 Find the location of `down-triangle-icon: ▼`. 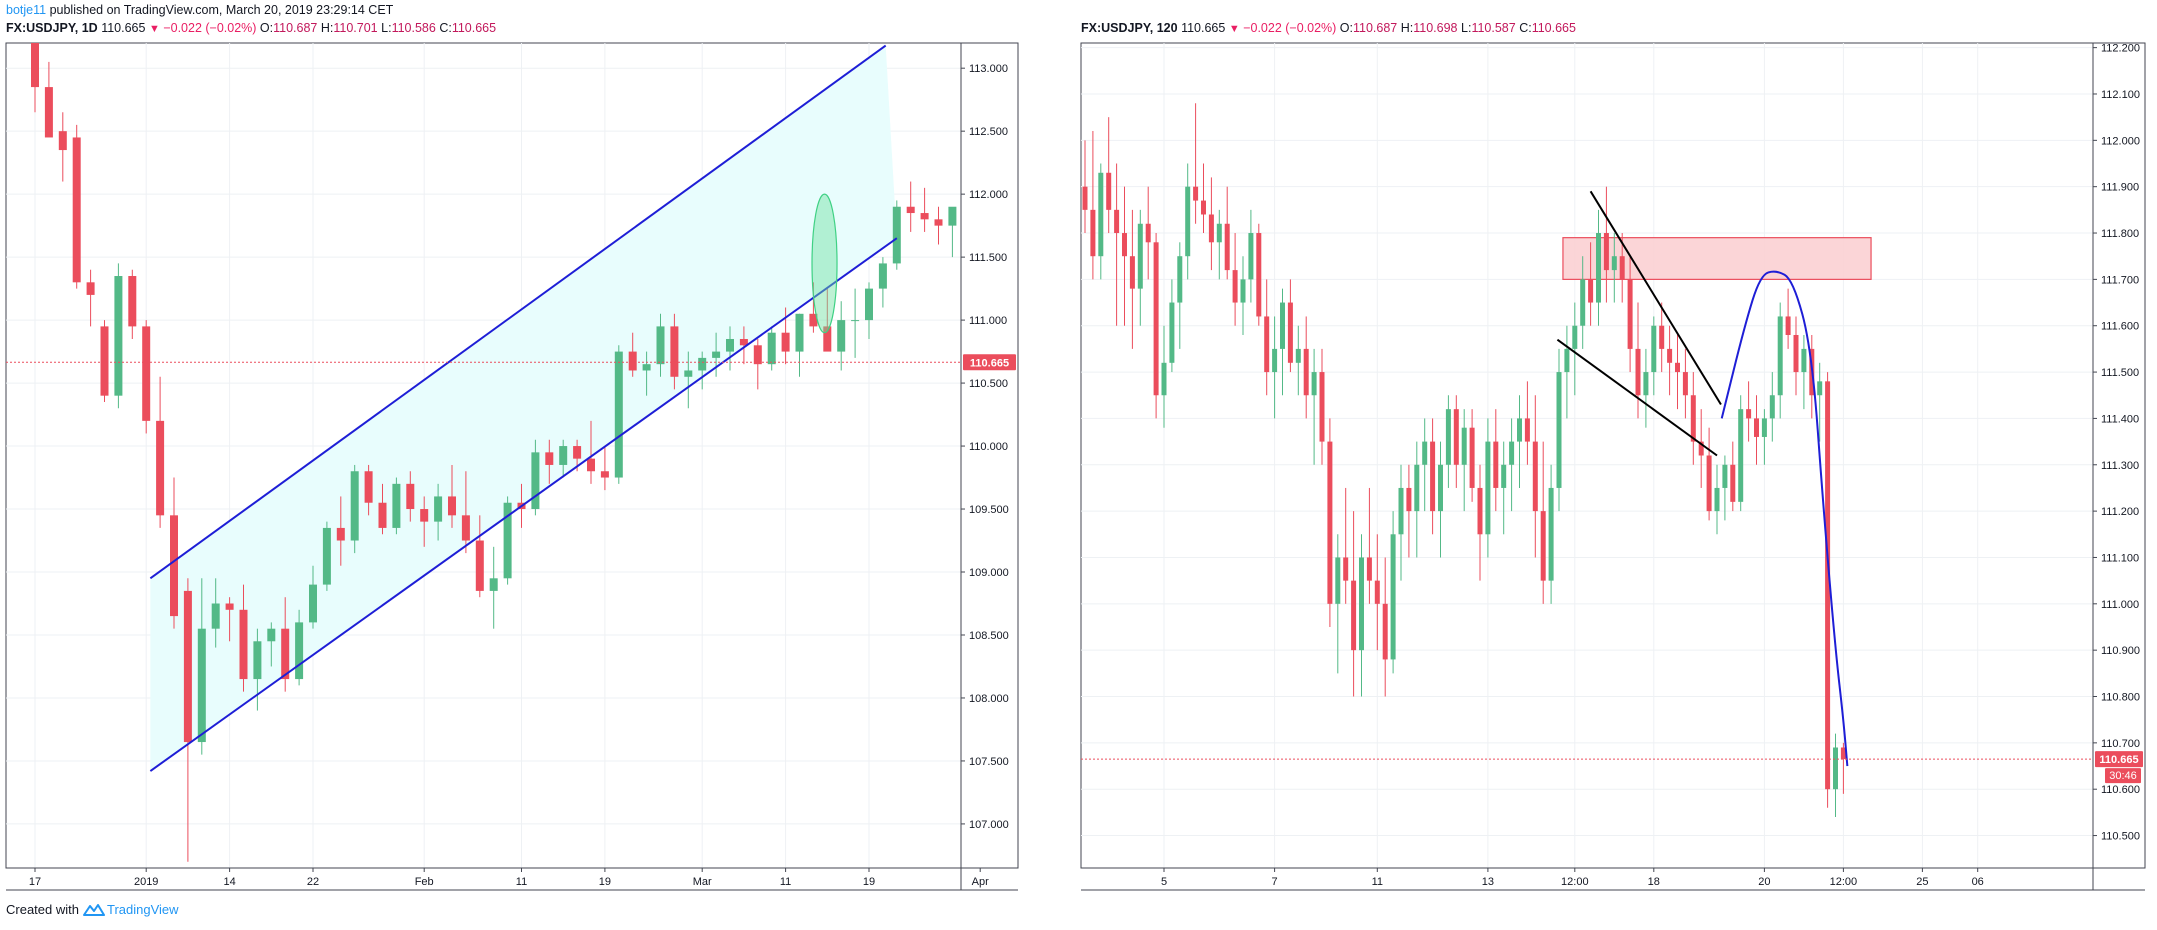

down-triangle-icon: ▼ is located at coordinates (1234, 29).